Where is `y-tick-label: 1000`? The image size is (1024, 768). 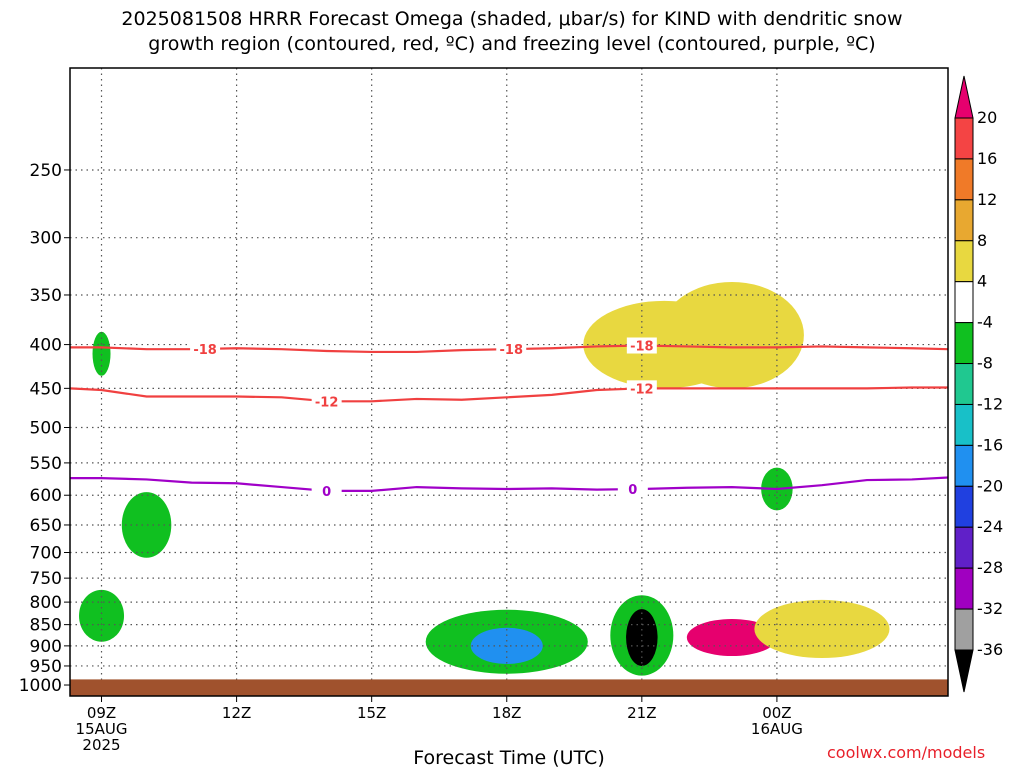 y-tick-label: 1000 is located at coordinates (40, 686).